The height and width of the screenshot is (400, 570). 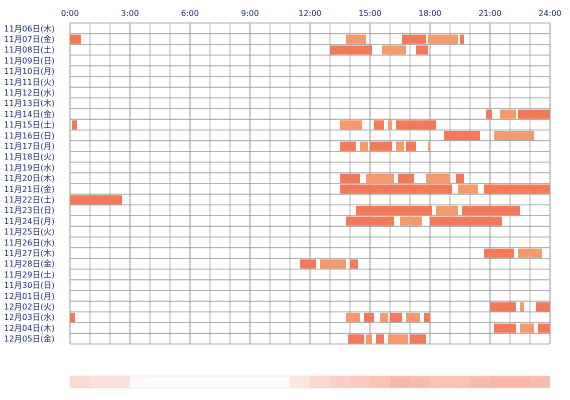 I want to click on row-label: 11月06日(木), so click(x=29, y=28).